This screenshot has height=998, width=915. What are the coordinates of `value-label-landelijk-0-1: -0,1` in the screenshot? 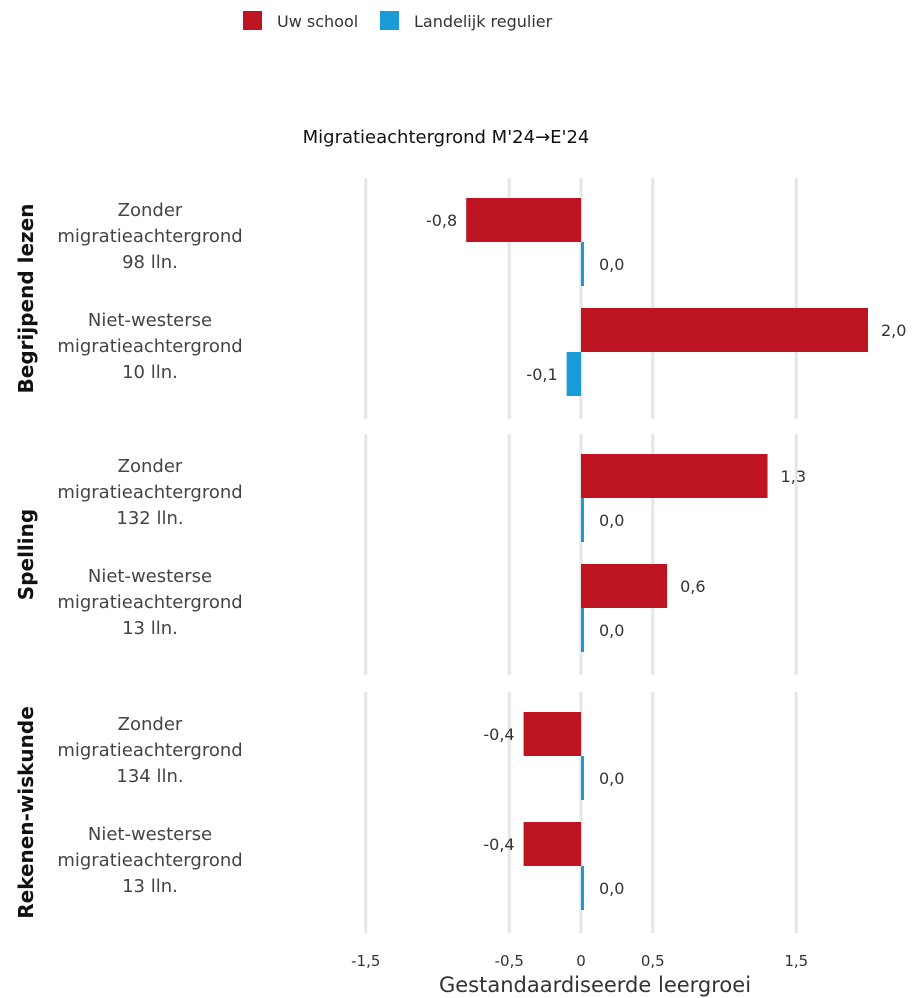 It's located at (541, 374).